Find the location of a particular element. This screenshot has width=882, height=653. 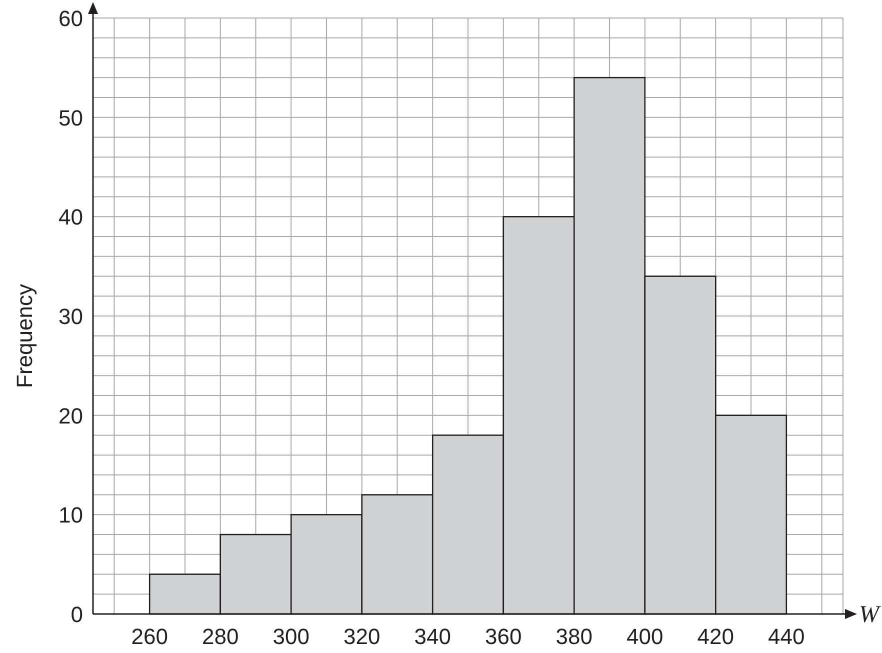

y-tick-label: 20 is located at coordinates (70, 415).